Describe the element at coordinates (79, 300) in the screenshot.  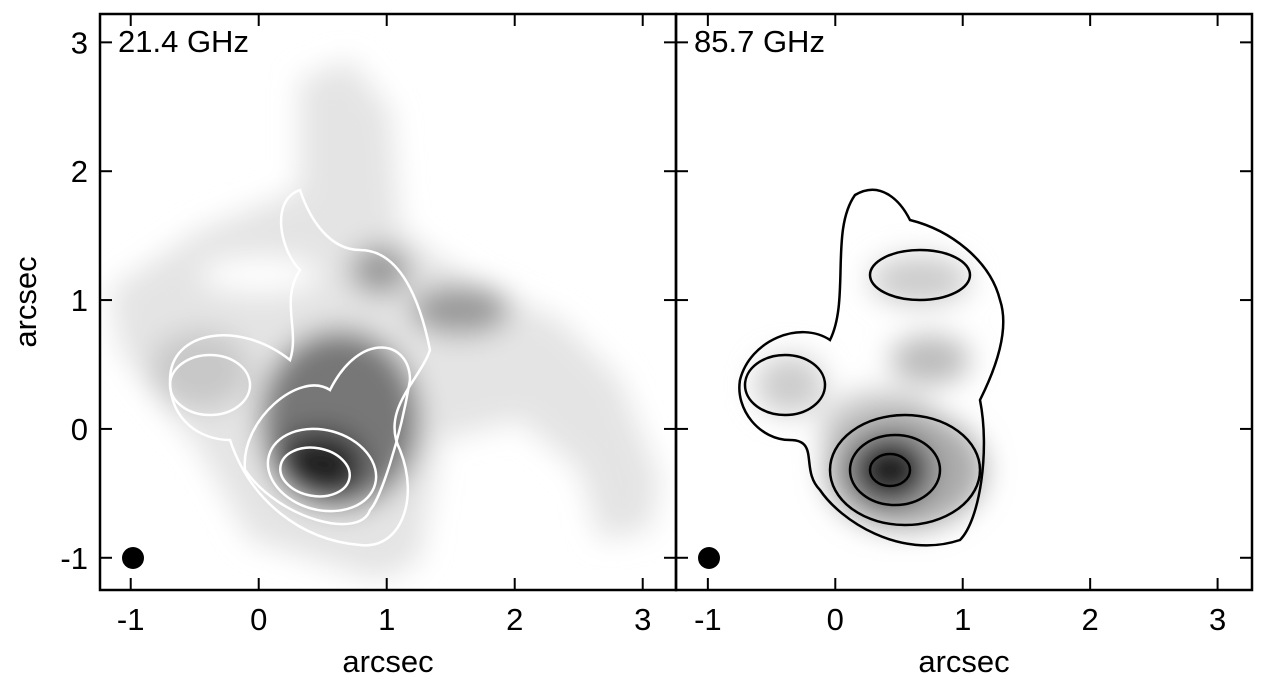
I see `y-tick-label: 1` at that location.